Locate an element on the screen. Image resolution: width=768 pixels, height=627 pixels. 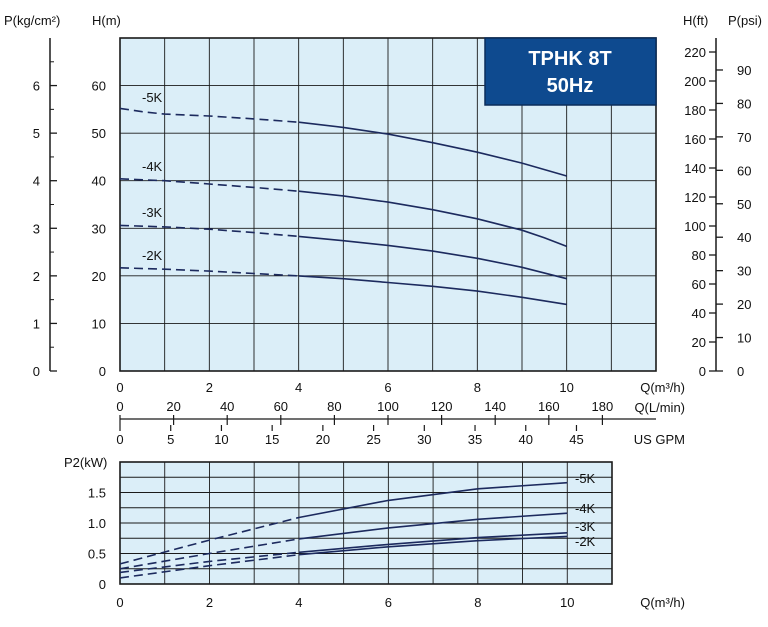
model-title-box: TPHK 8T 50Hz is located at coordinates (570, 71).